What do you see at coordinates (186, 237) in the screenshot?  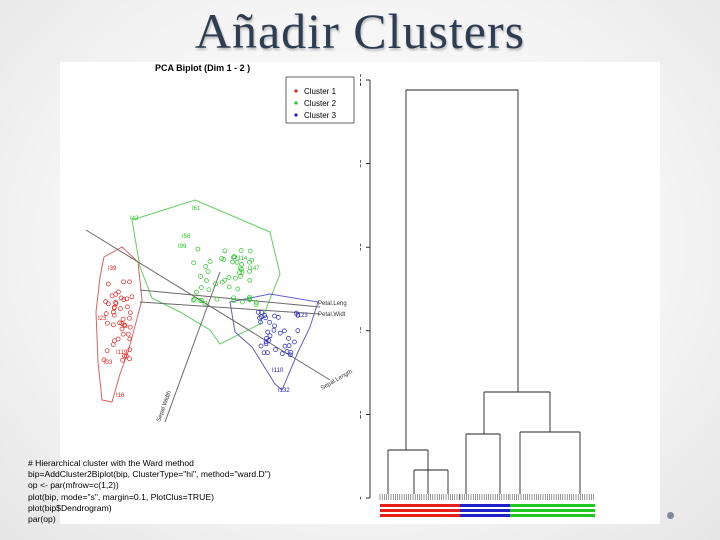 I see `obs-label: I58` at bounding box center [186, 237].